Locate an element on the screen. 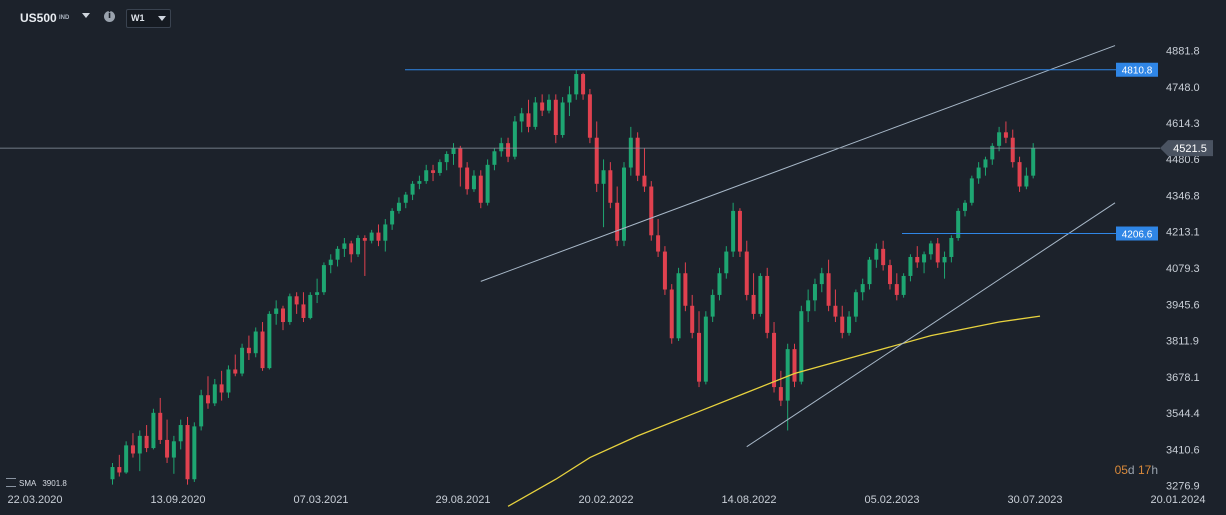 Image resolution: width=1226 pixels, height=515 pixels. level-label: 4810.8 is located at coordinates (1137, 71).